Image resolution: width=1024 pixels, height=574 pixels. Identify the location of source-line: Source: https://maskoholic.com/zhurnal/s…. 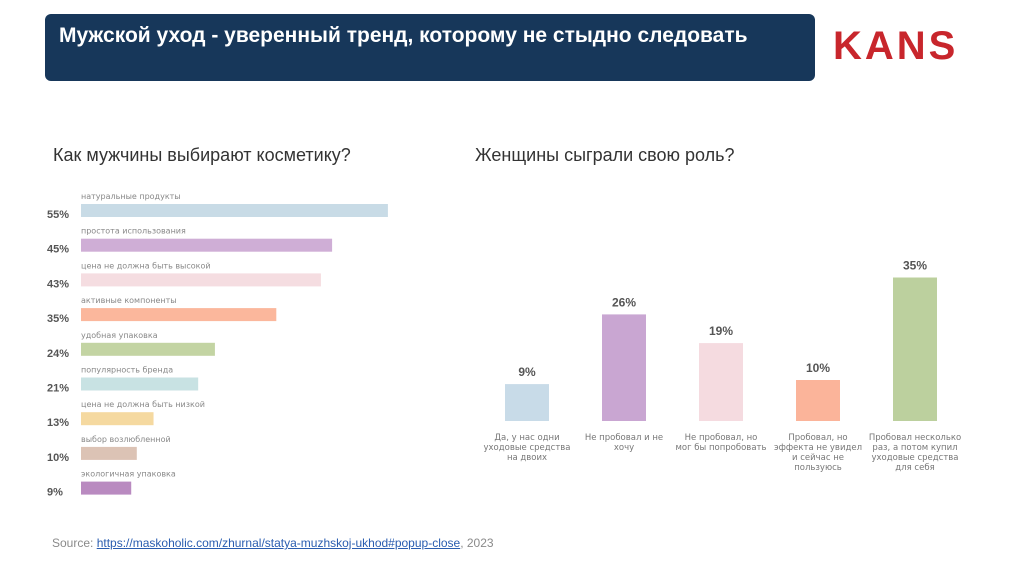
(273, 543).